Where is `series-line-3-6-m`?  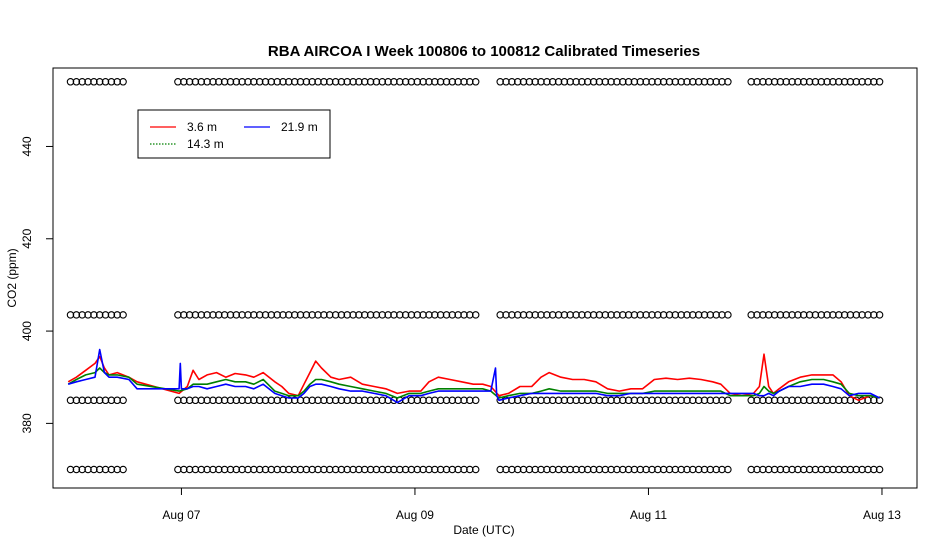
series-line-3-6-m is located at coordinates (473, 377).